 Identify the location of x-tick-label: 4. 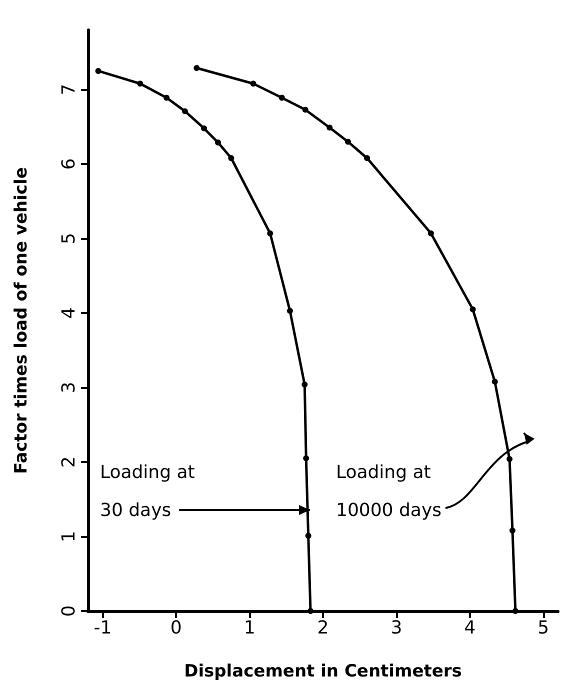
(470, 628).